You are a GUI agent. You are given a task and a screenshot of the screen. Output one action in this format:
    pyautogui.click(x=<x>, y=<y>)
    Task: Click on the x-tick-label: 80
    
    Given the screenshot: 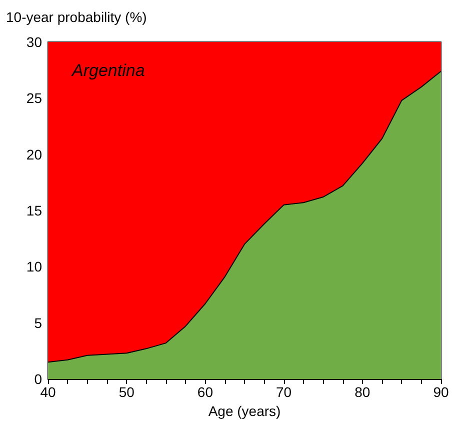 What is the action you would take?
    pyautogui.click(x=362, y=392)
    